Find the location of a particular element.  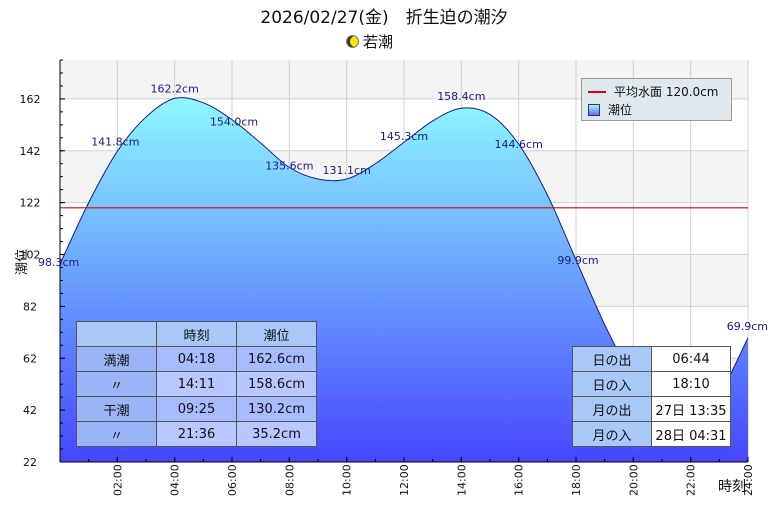

header-cell is located at coordinates (116, 334).